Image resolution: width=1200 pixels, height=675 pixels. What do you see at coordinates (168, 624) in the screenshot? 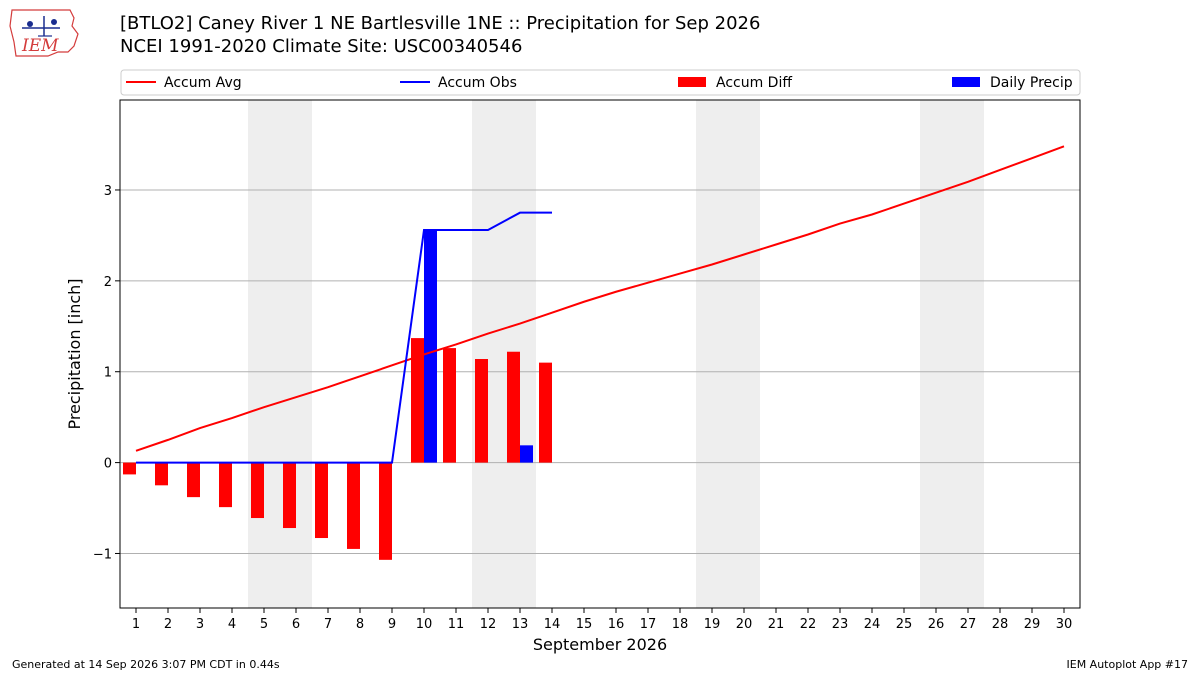
I see `x-tick-label: 2` at bounding box center [168, 624].